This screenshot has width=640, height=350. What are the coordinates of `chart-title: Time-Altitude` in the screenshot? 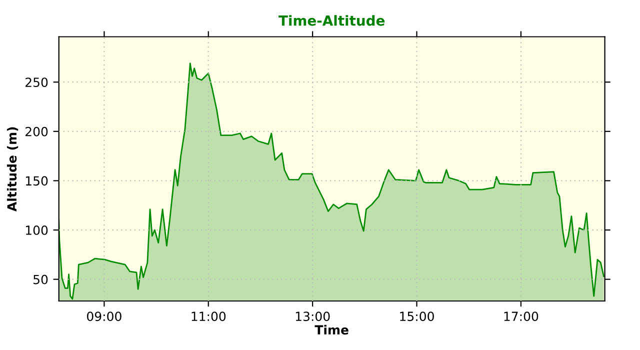 It's located at (331, 20).